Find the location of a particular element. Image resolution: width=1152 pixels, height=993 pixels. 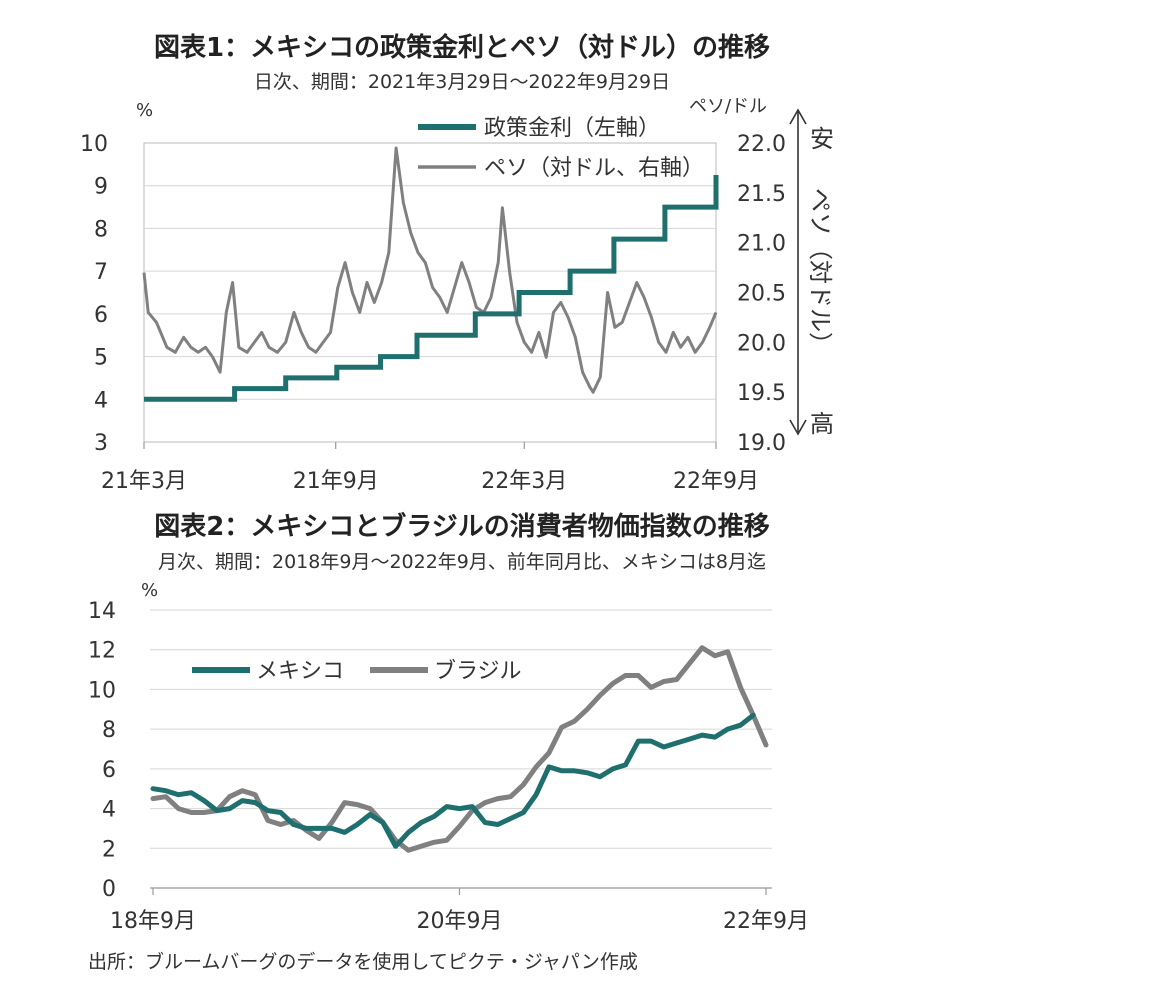

chart2-y-tick-label: 6 is located at coordinates (109, 770).